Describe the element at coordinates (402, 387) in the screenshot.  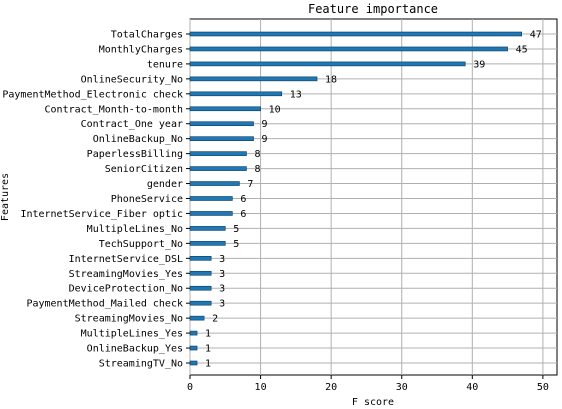
I see `x-tick-label: 30` at that location.